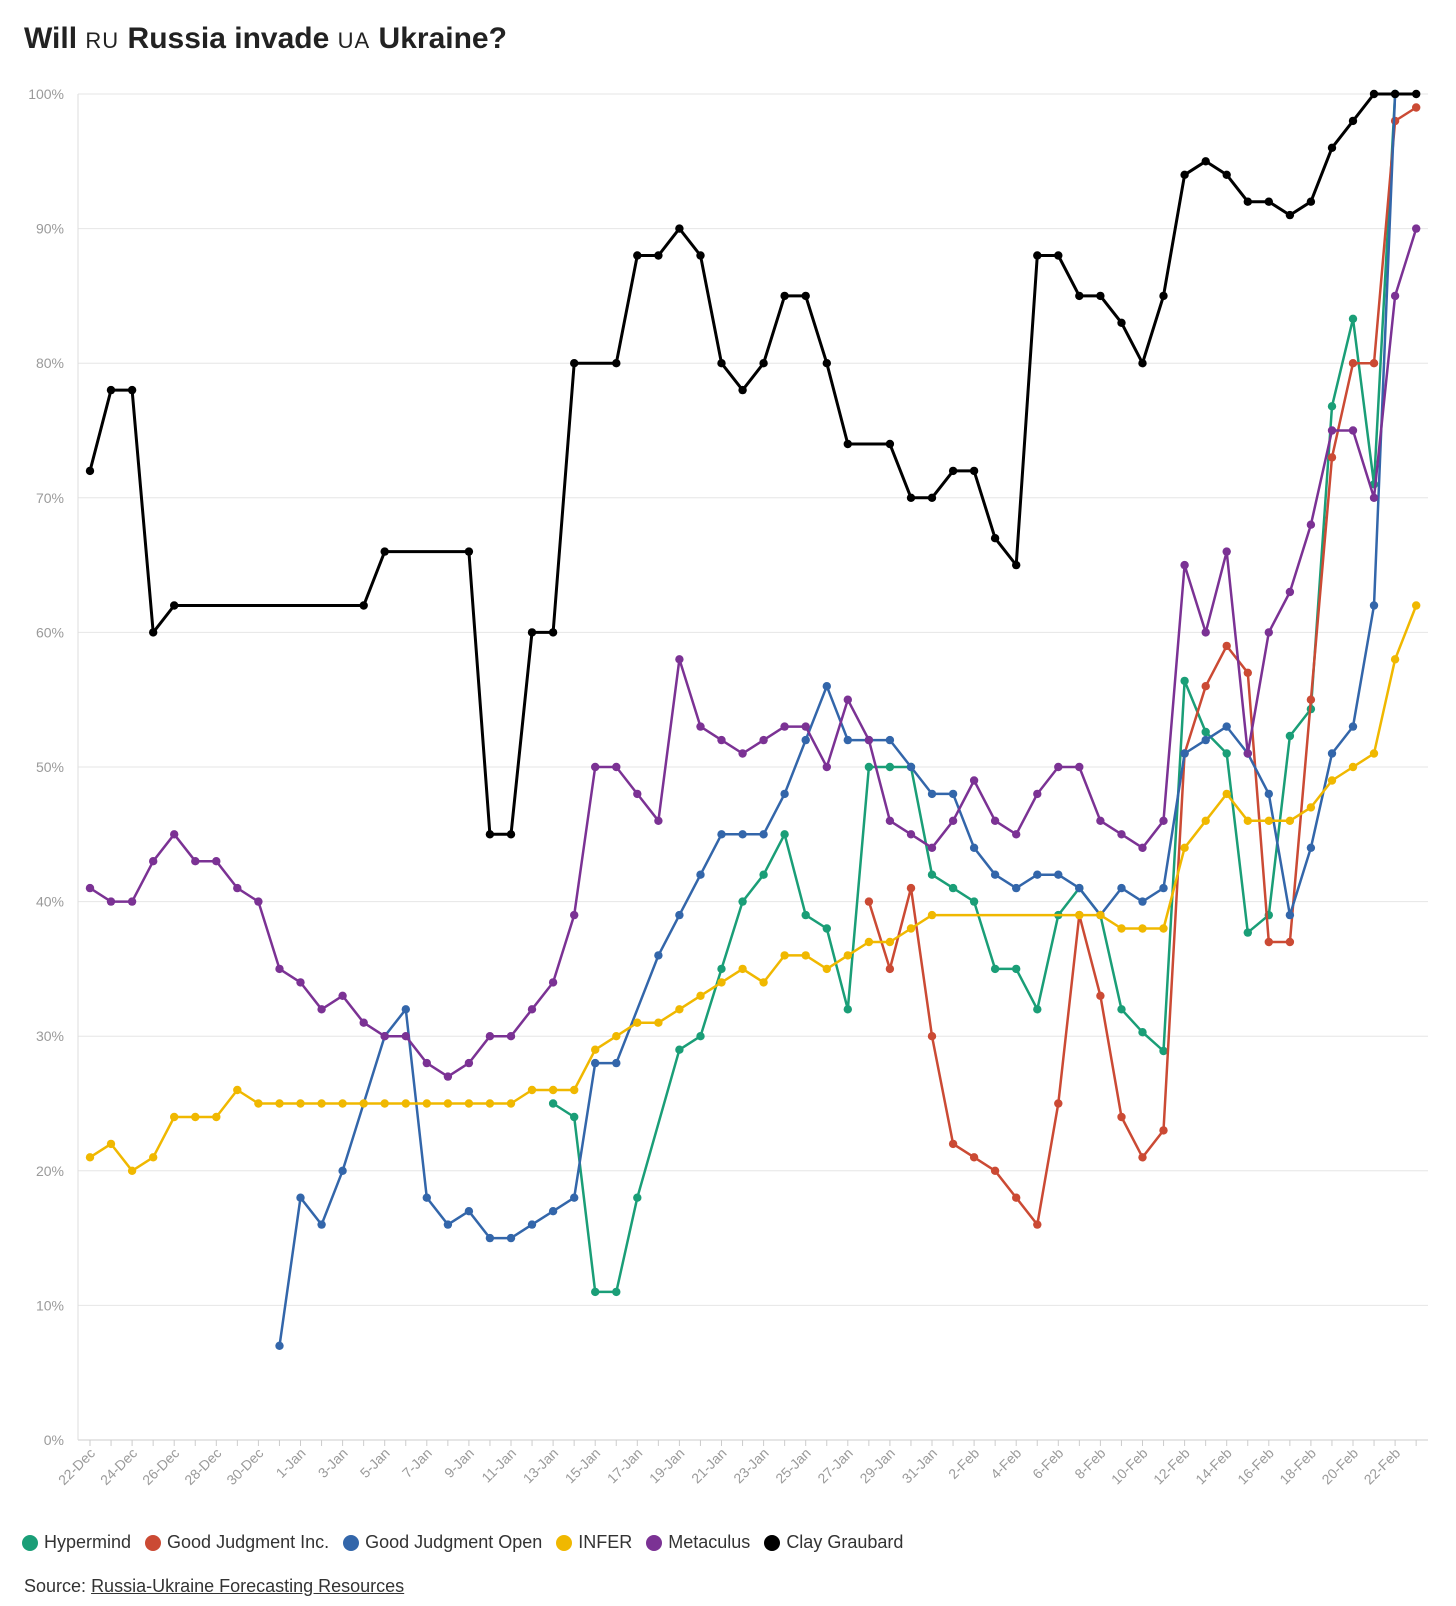 The image size is (1456, 1606). I want to click on y-tick-label: 80%, so click(50, 363).